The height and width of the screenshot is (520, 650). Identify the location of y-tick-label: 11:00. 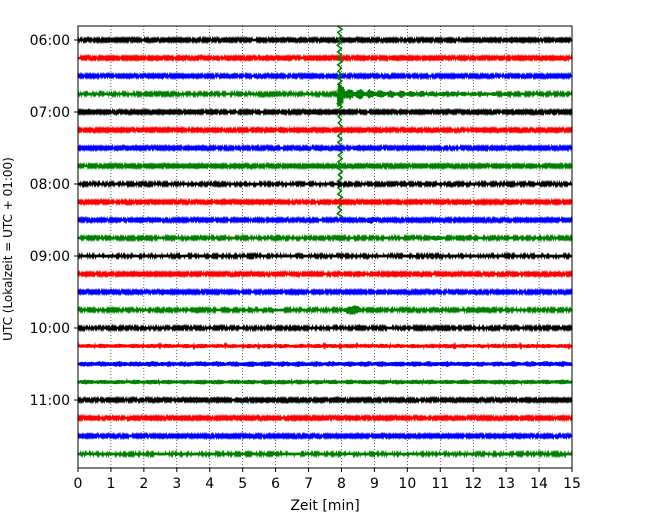
(50, 401).